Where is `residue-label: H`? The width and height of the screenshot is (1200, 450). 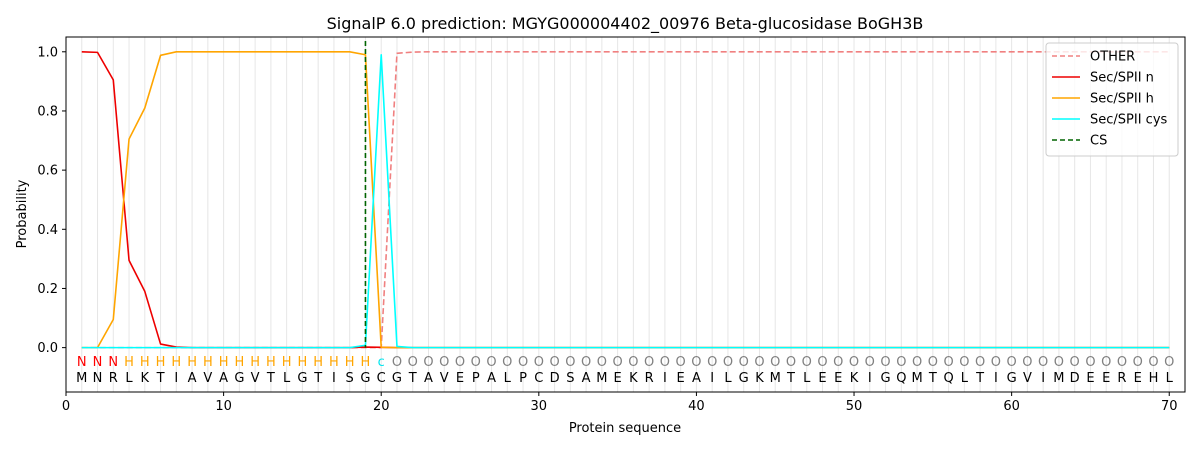
residue-label: H is located at coordinates (1154, 378).